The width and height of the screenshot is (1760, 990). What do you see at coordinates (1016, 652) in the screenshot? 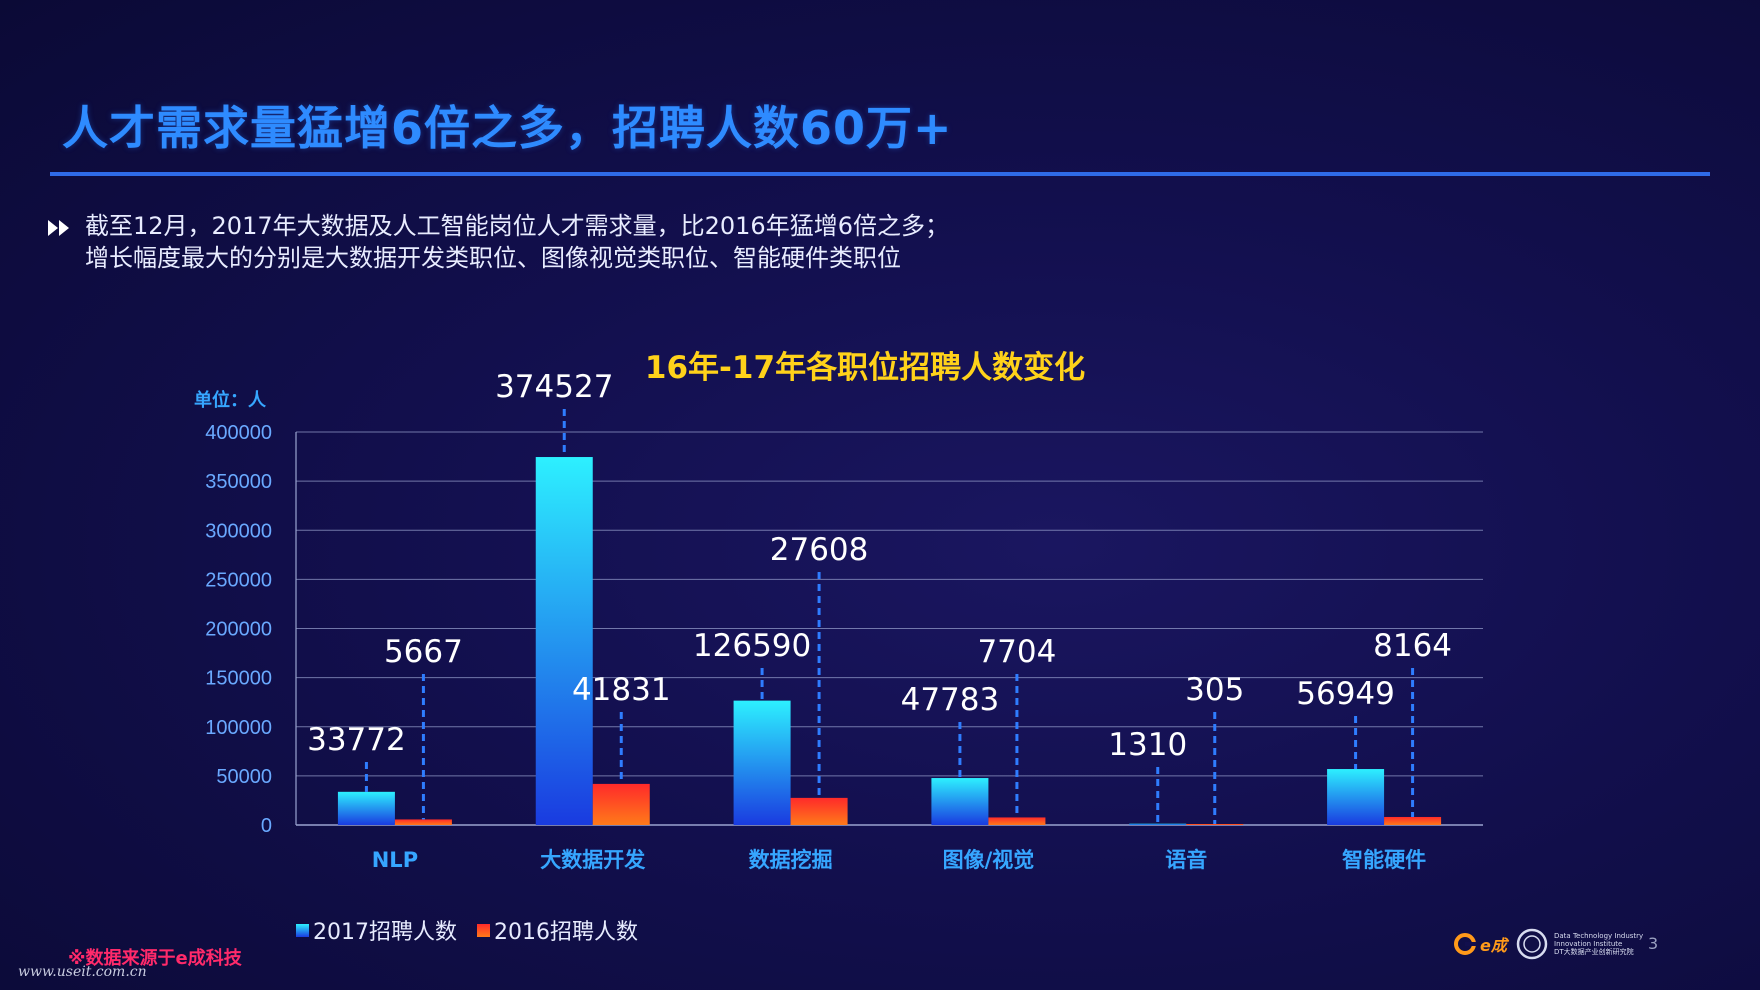
I see `data-label-2016: 7704` at bounding box center [1016, 652].